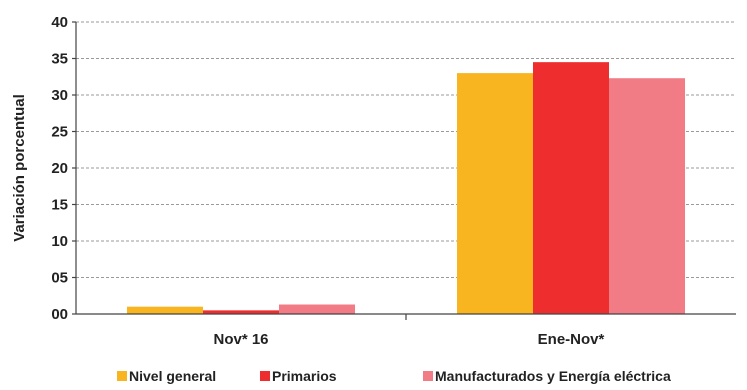 This screenshot has height=390, width=747. I want to click on x-category-label: Ene-Nov*, so click(571, 339).